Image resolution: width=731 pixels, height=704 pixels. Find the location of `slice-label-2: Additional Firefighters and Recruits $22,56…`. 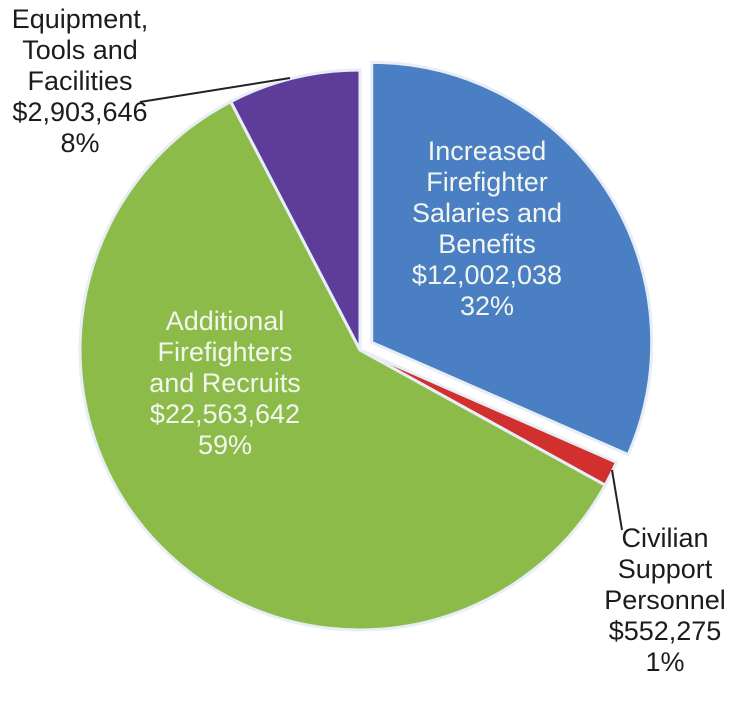

slice-label-2: Additional Firefighters and Recruits $22,56… is located at coordinates (225, 383).